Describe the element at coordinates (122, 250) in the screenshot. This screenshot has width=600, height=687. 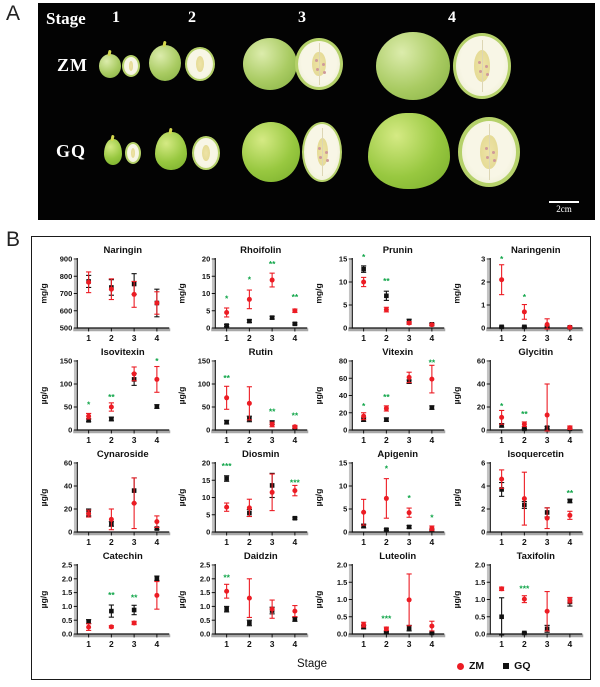
I see `svg-text: Naringin` at that location.